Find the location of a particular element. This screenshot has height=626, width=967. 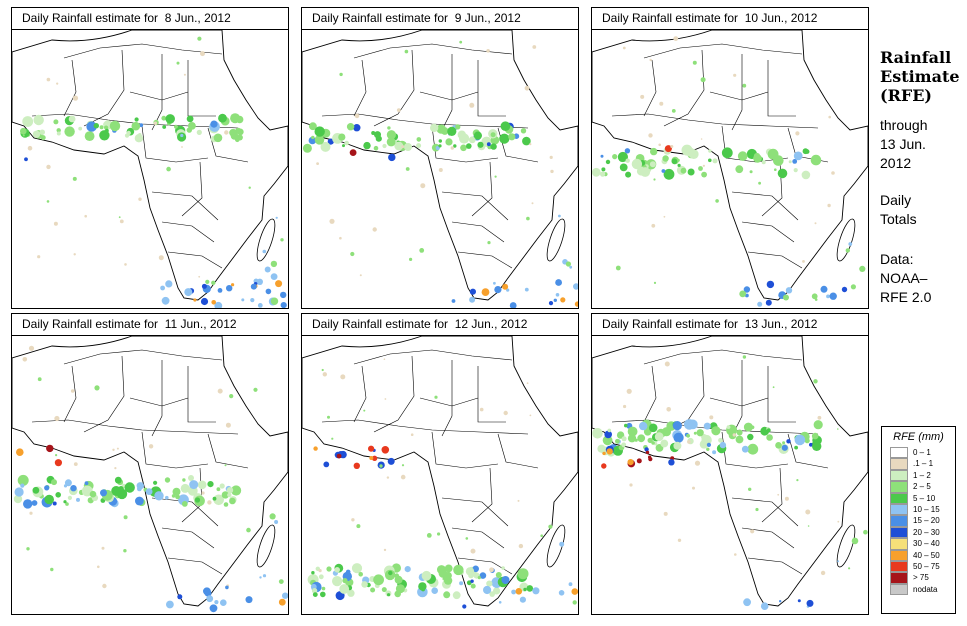

africa-rainfall-map is located at coordinates (730, 473).